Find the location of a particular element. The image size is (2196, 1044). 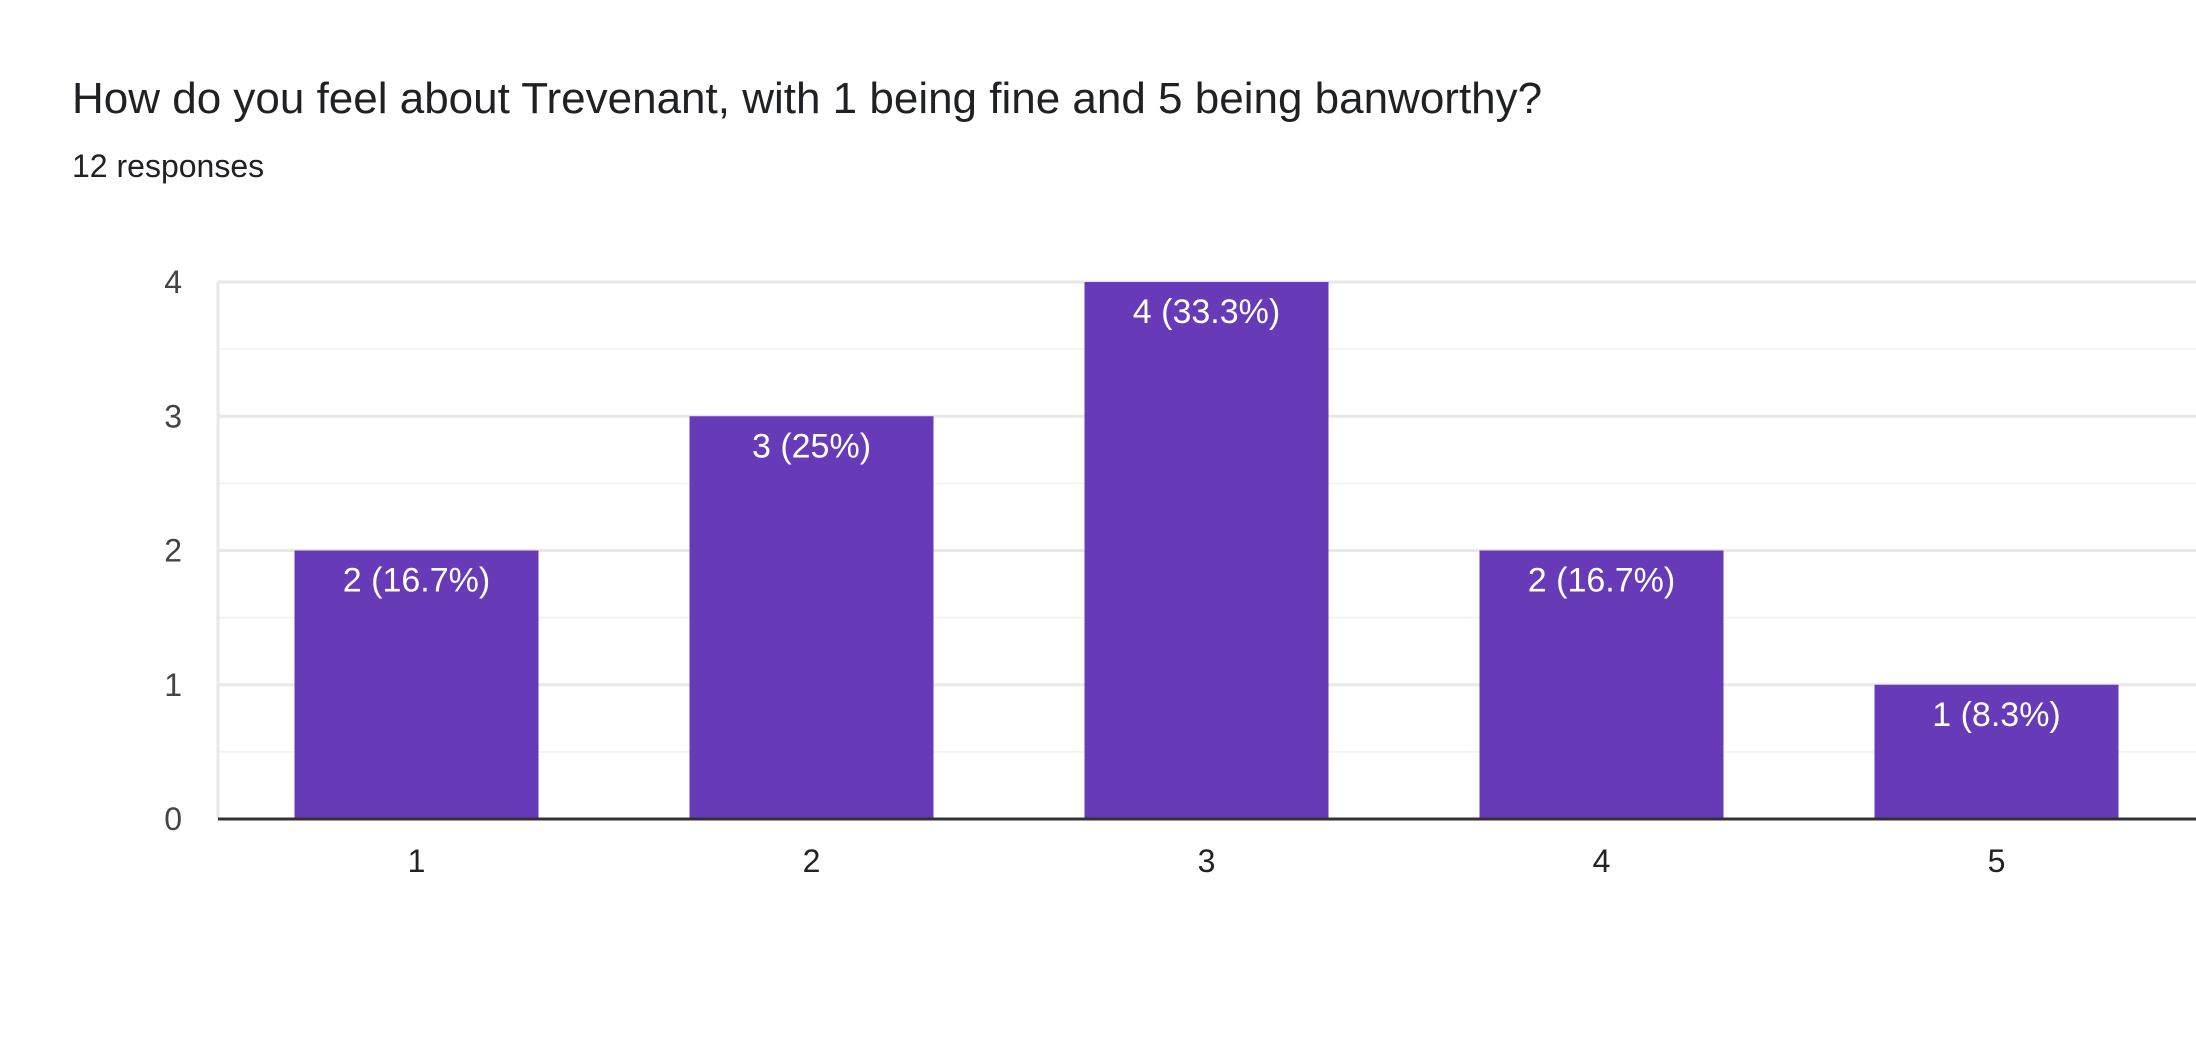

x-tick-label: 4 is located at coordinates (1602, 861).